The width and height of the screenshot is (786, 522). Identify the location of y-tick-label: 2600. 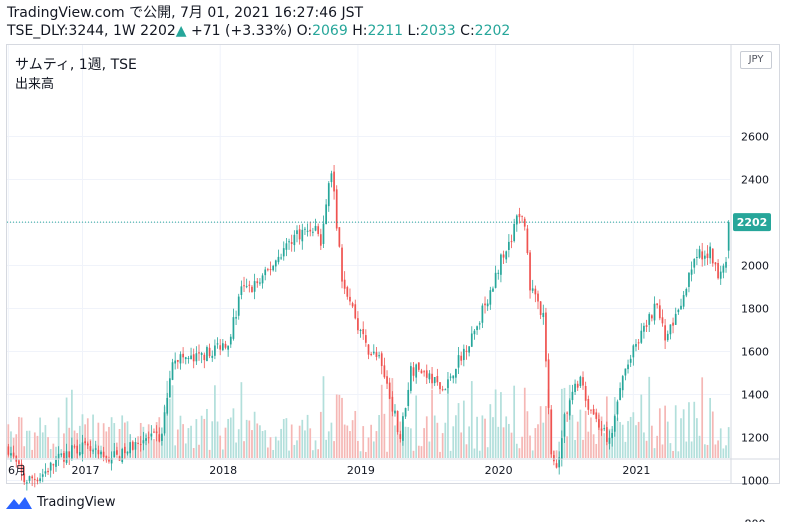
(755, 137).